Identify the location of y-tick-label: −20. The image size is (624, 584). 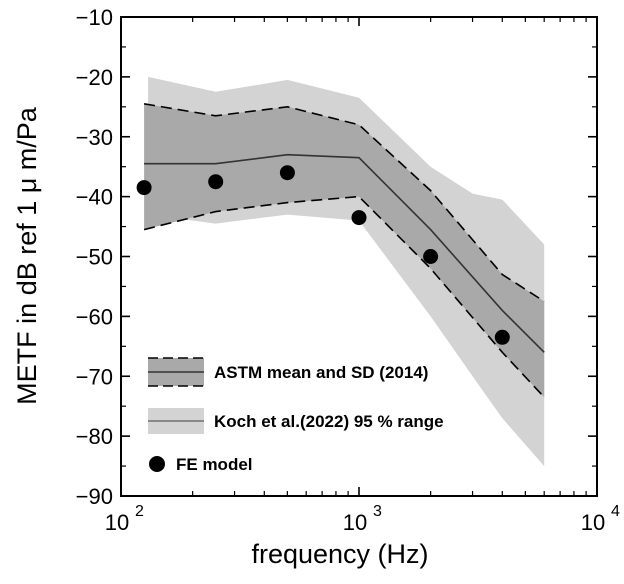
(94, 77).